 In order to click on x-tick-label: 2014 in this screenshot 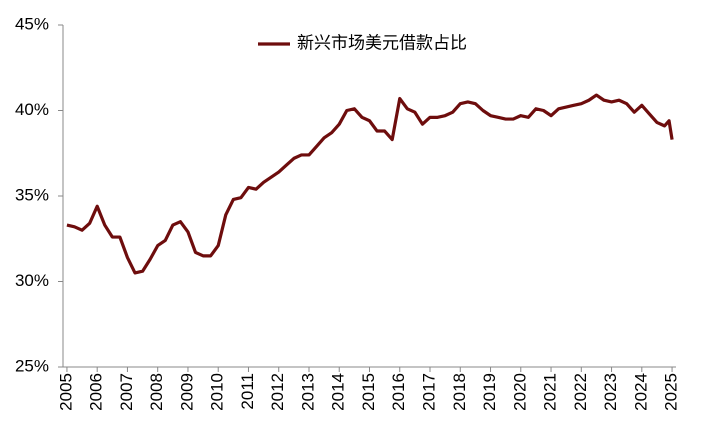, I will do `click(338, 392)`.